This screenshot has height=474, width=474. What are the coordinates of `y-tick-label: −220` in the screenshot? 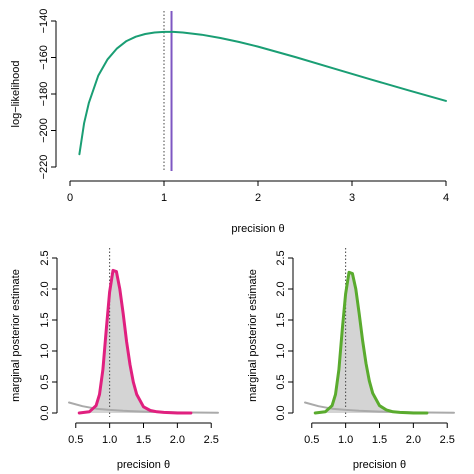 It's located at (44, 167).